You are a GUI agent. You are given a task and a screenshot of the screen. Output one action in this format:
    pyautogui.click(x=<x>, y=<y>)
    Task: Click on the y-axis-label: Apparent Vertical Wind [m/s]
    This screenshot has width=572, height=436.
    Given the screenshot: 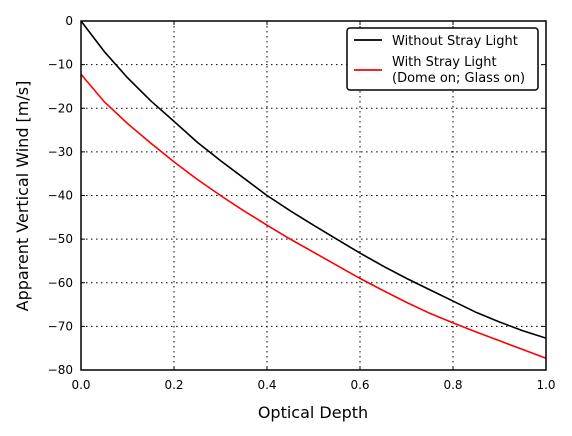 What is the action you would take?
    pyautogui.click(x=22, y=196)
    